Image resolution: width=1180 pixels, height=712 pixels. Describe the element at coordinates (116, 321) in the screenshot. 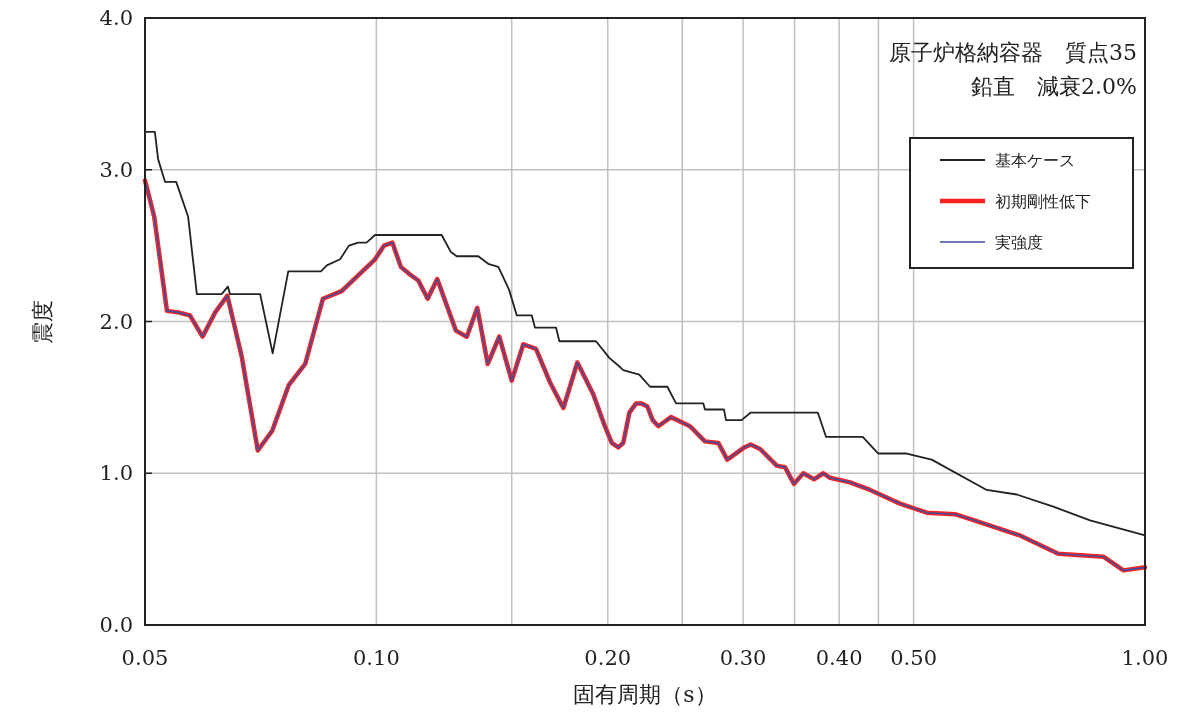

I see `y-tick-label: 2.0` at that location.